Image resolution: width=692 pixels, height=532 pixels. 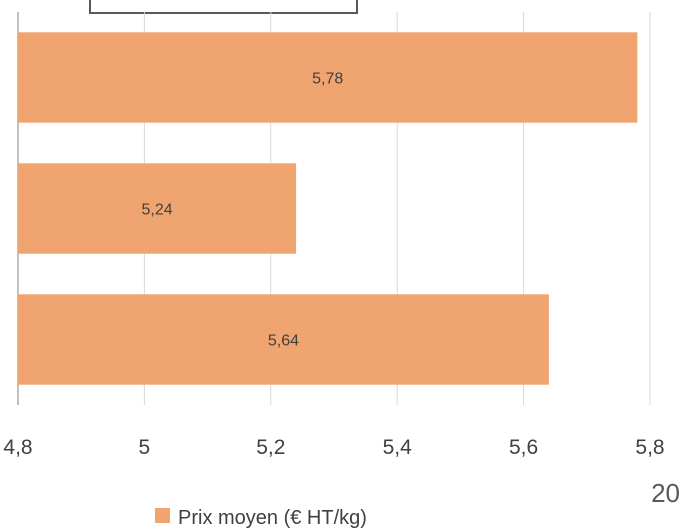 I want to click on legend-label: Prix moyen (€ HT/kg), so click(x=272, y=518).